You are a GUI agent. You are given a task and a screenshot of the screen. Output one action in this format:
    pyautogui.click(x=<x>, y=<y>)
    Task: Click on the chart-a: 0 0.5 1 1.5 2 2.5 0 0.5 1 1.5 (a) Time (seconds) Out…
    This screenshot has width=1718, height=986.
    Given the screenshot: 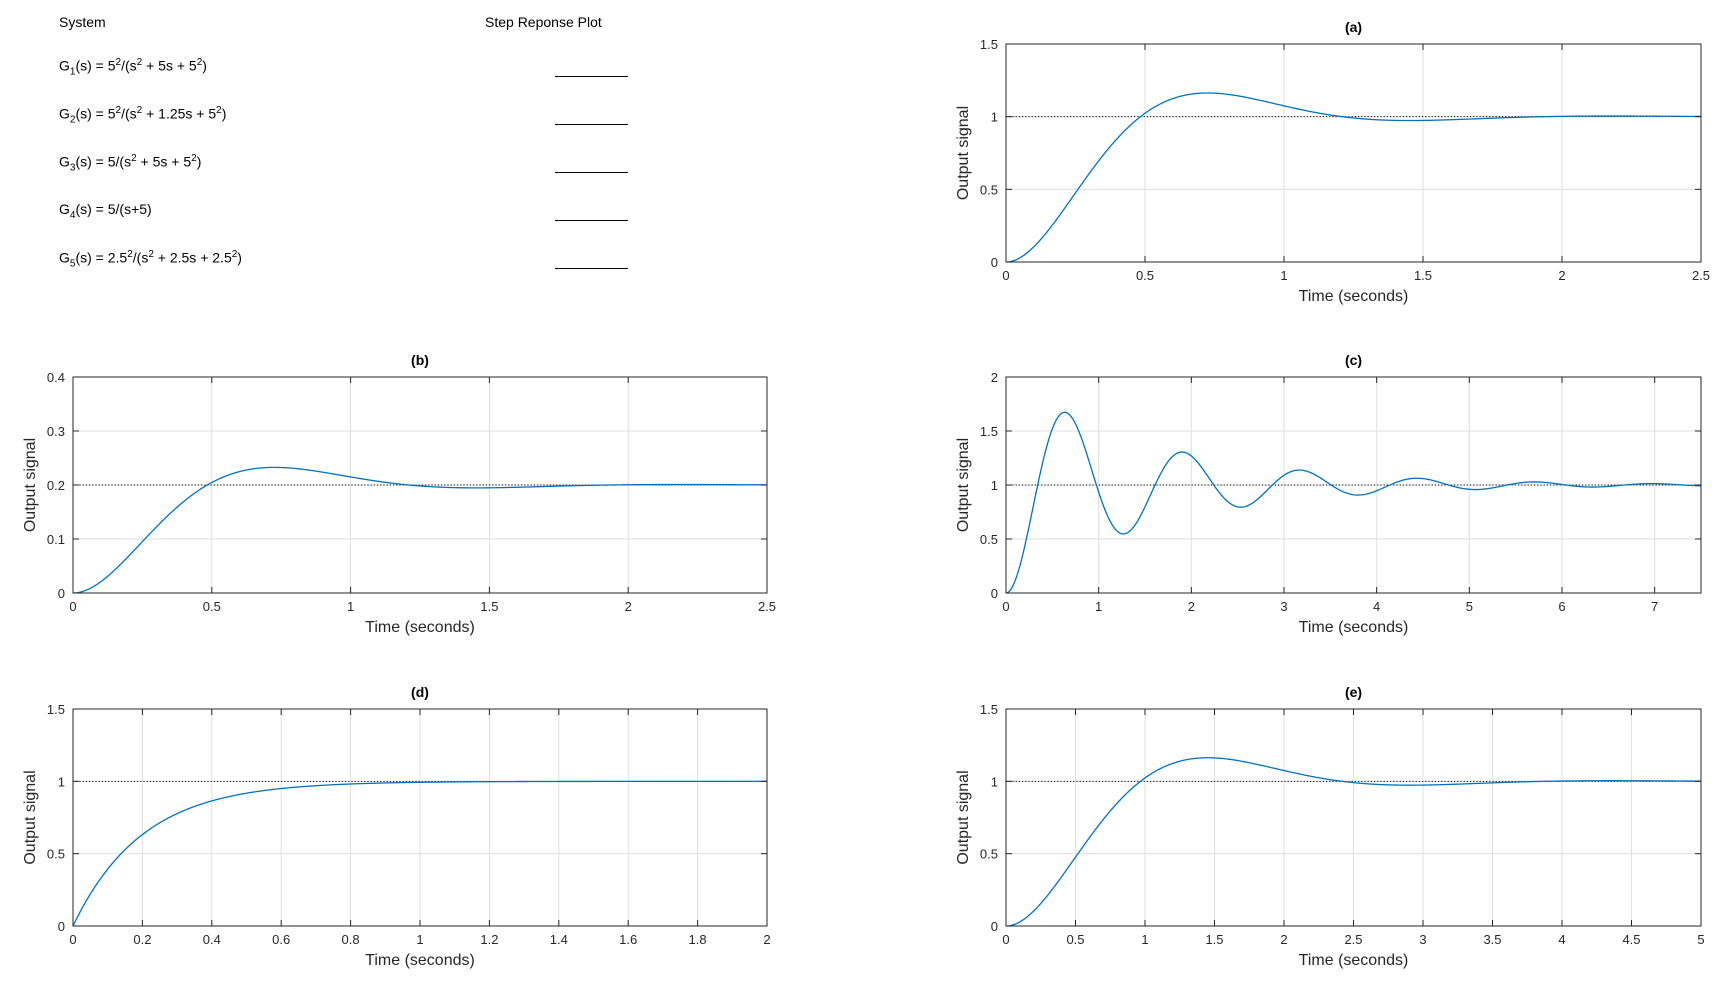 What is the action you would take?
    pyautogui.click(x=1332, y=162)
    